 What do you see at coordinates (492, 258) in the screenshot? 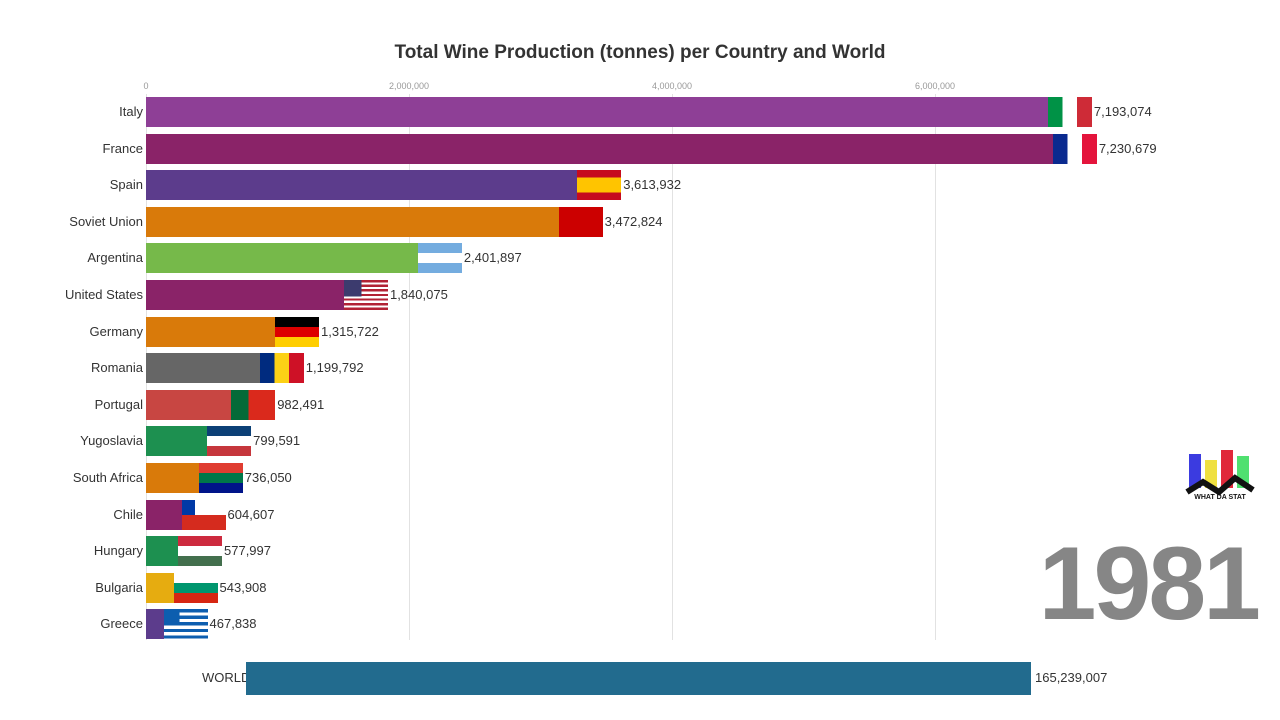
I see `value-label: 2,401,897` at bounding box center [492, 258].